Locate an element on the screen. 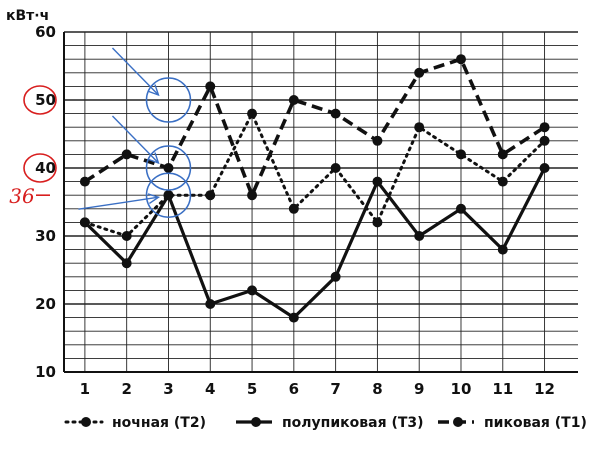  x-tick-label: 7 is located at coordinates (335, 389).